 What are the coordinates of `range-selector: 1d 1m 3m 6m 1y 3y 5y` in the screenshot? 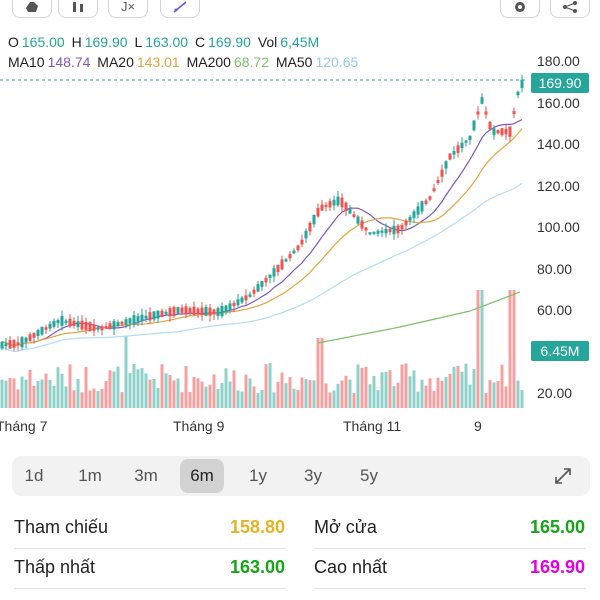 It's located at (301, 476).